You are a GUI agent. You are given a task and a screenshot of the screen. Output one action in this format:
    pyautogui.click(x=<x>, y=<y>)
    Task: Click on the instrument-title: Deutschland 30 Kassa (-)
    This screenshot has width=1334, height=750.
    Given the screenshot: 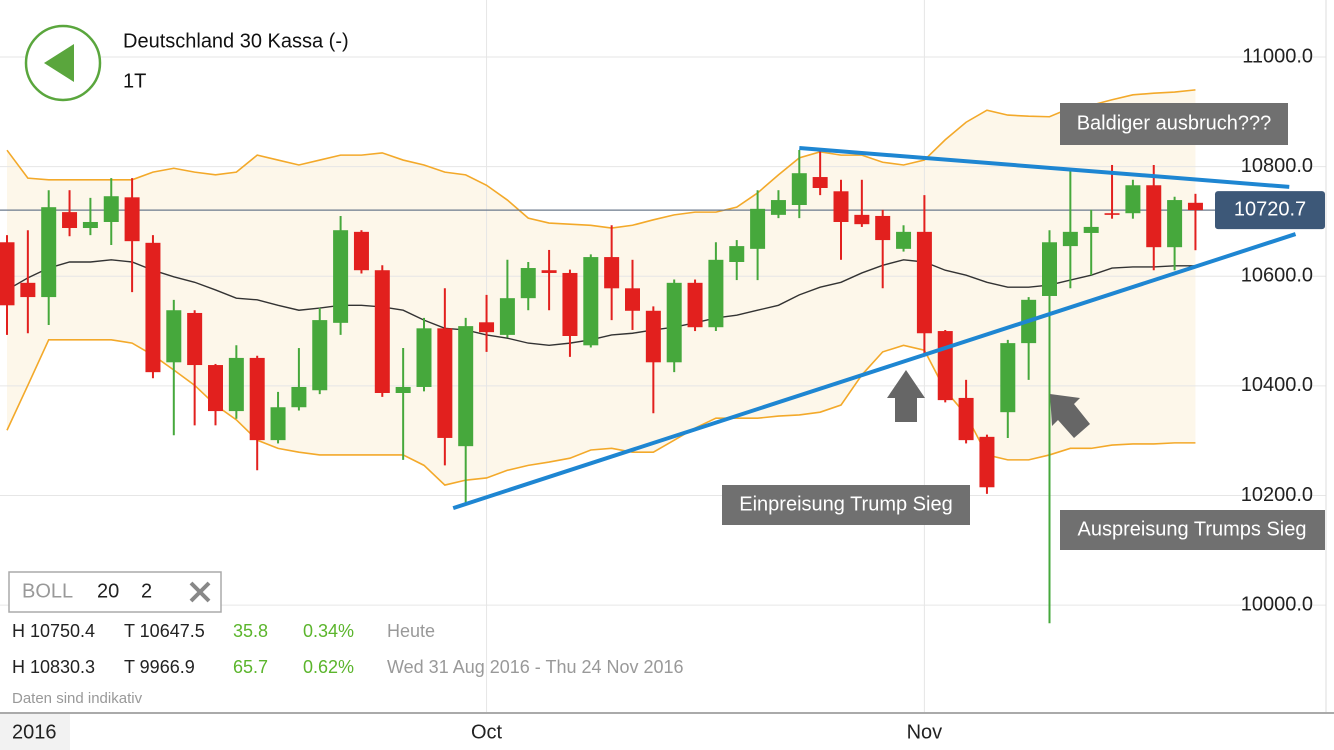 What is the action you would take?
    pyautogui.click(x=236, y=41)
    